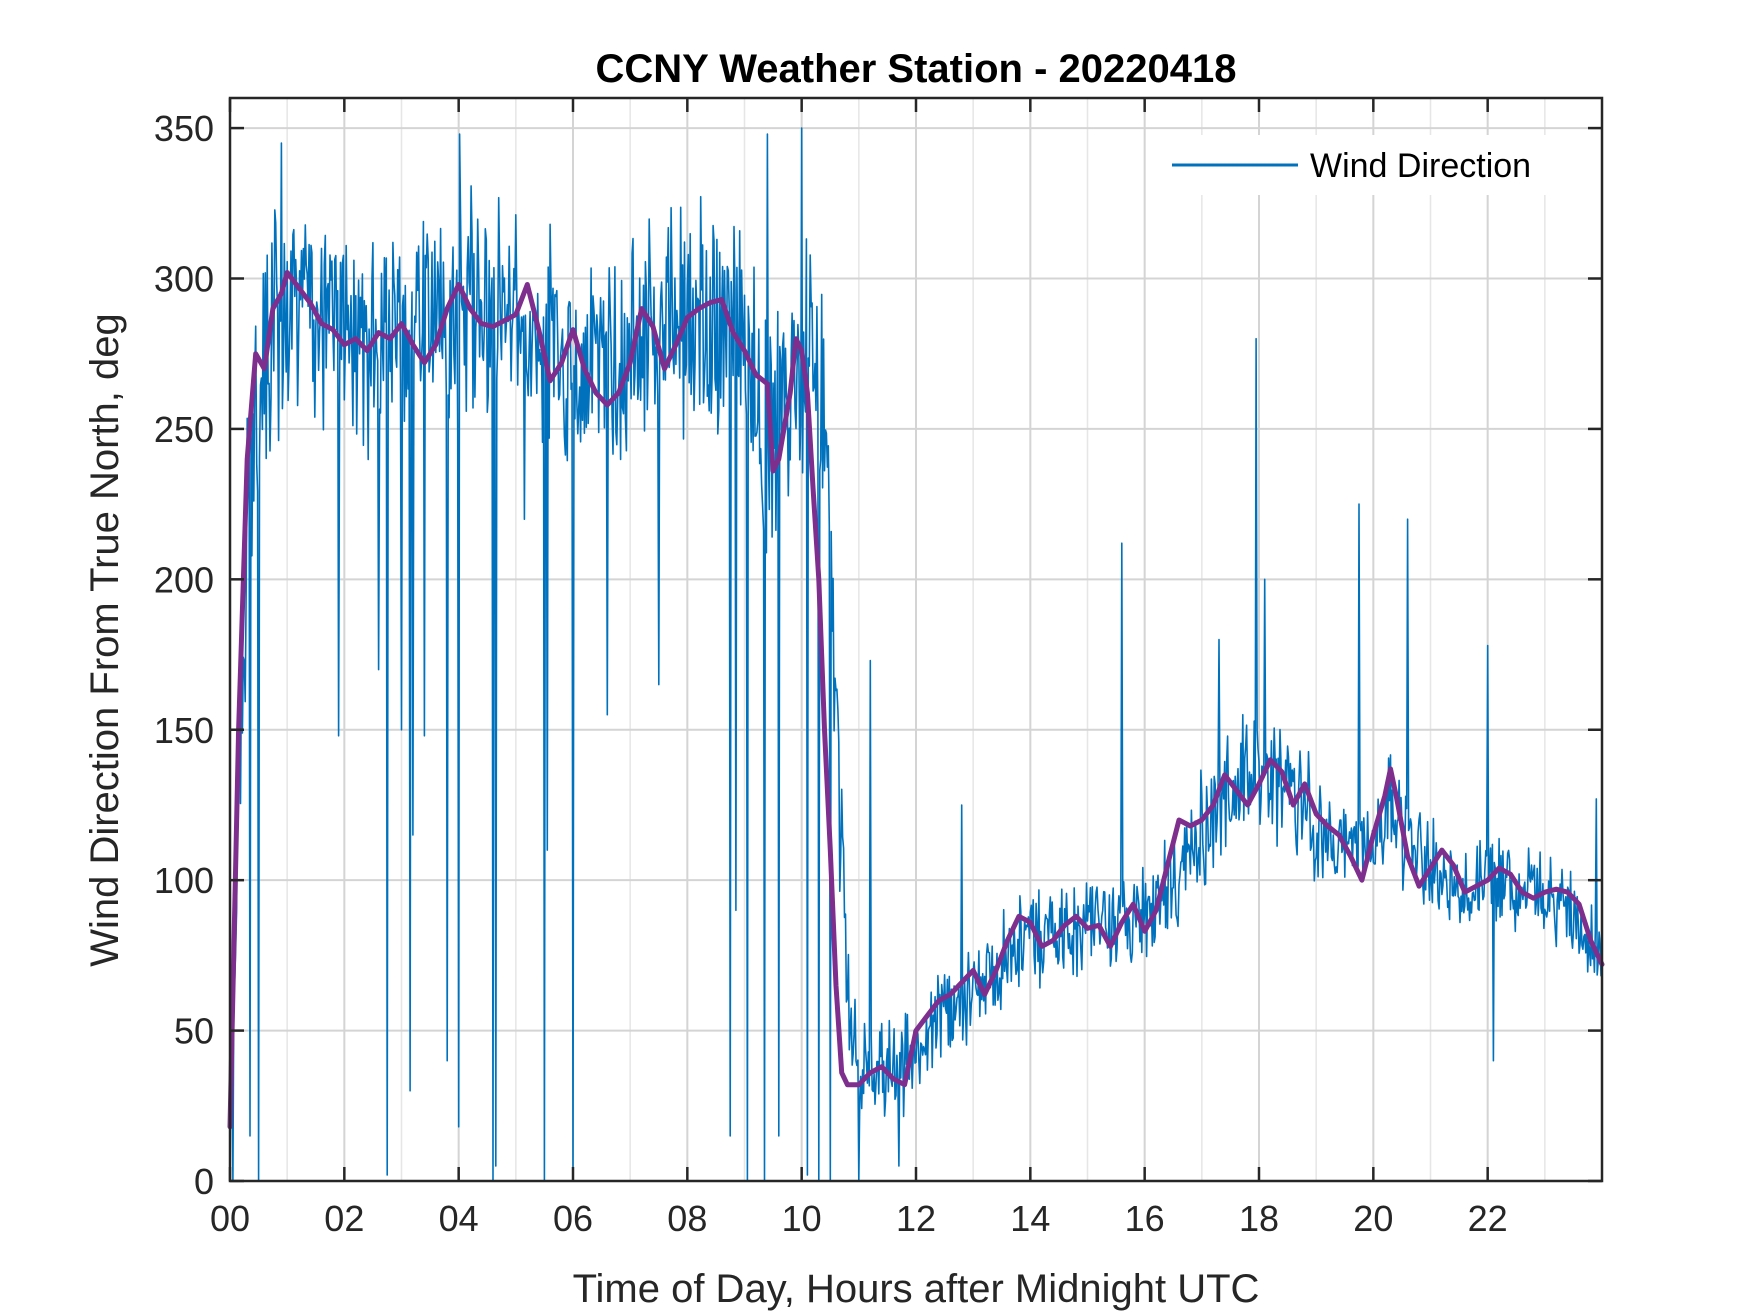  I want to click on legend-label-wind-direction: Wind Direction, so click(1420, 166).